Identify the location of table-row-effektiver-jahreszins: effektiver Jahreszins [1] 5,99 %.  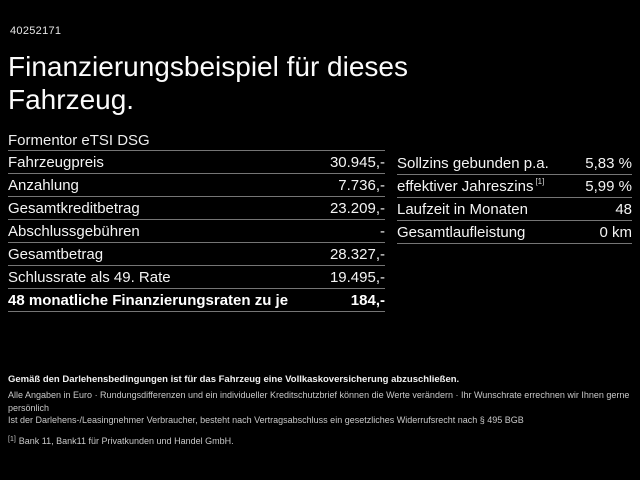
(514, 186).